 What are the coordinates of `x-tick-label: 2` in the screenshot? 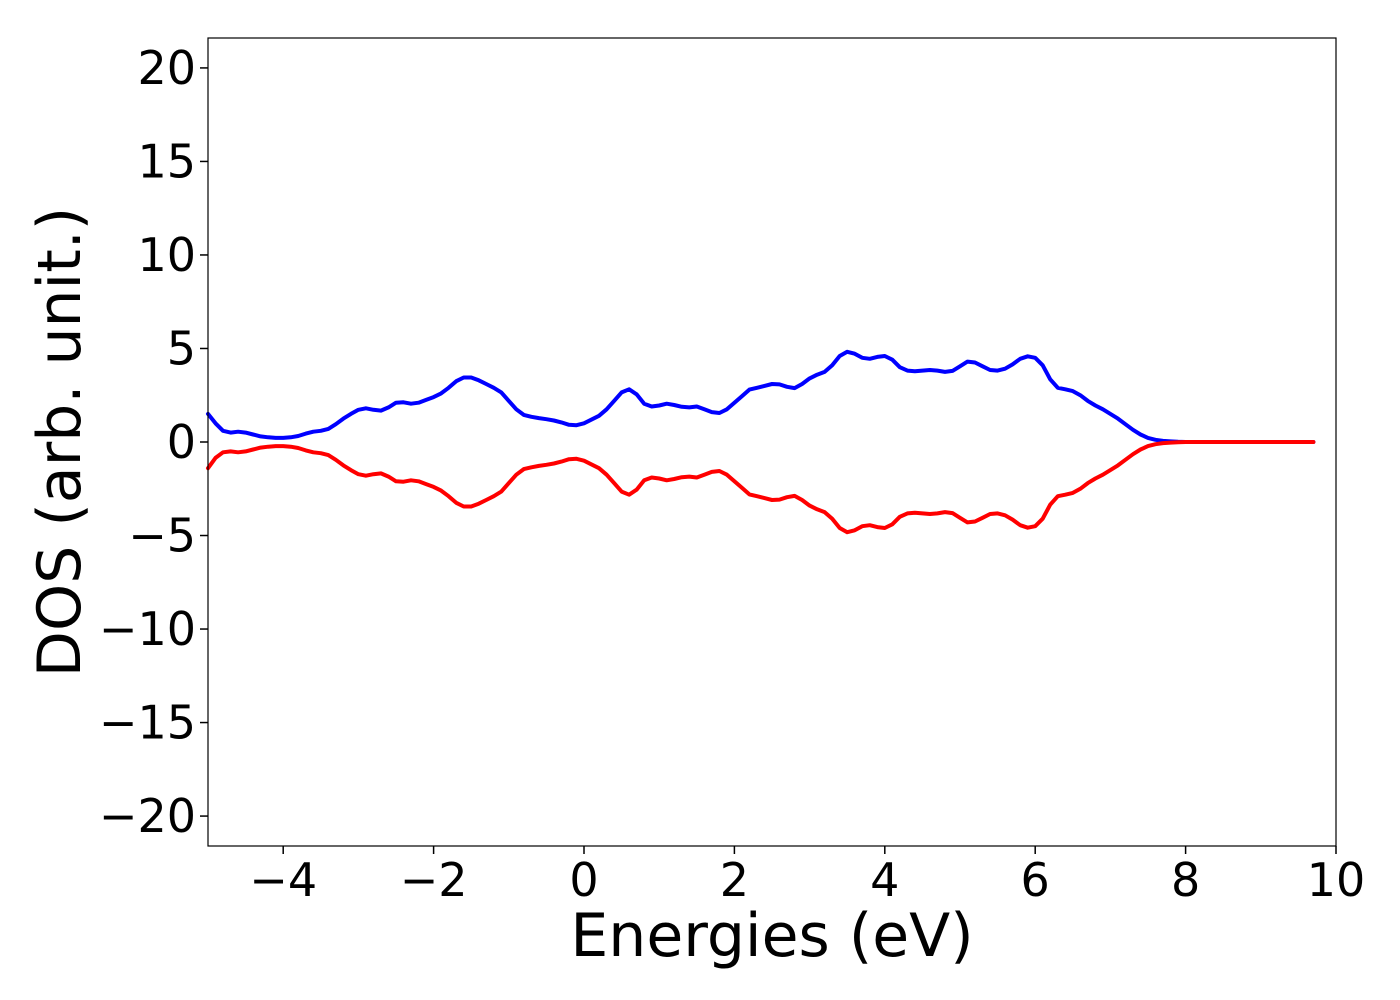 It's located at (734, 880).